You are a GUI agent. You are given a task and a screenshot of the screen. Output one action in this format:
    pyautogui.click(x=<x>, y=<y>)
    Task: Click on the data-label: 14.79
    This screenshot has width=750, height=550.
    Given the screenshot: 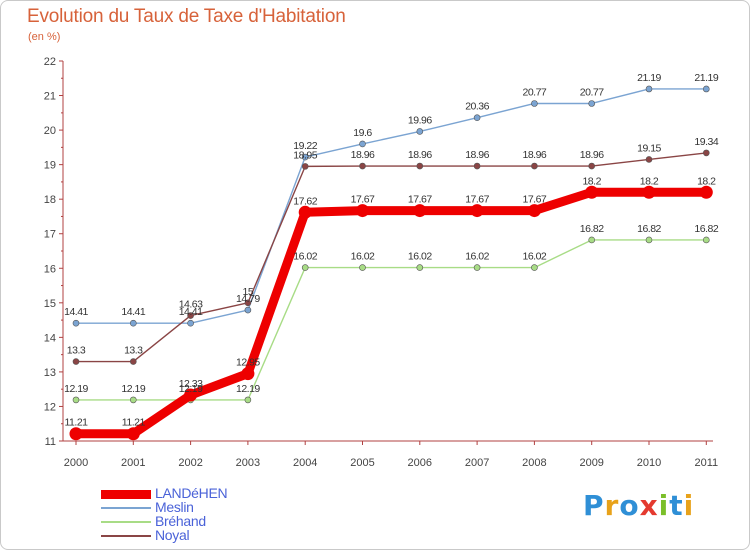 What is the action you would take?
    pyautogui.click(x=248, y=299)
    